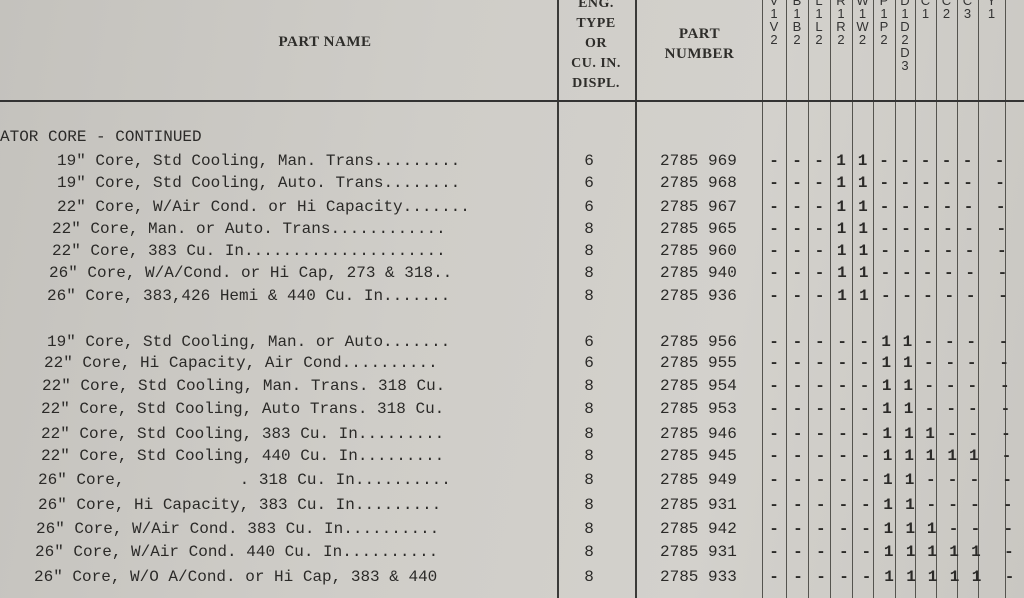 The width and height of the screenshot is (1024, 598). What do you see at coordinates (774, 26) in the screenshot?
I see `model-column-header-char: V` at bounding box center [774, 26].